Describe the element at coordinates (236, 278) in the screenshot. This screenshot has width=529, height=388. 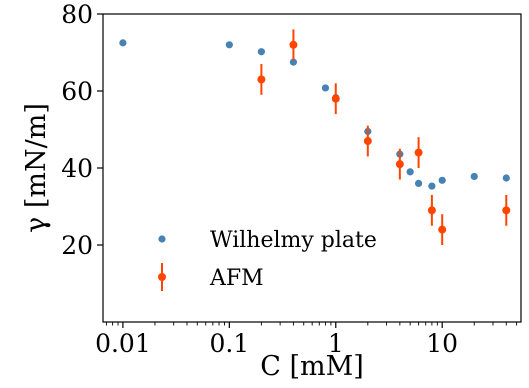
I see `legend-label-afm: AFM` at that location.